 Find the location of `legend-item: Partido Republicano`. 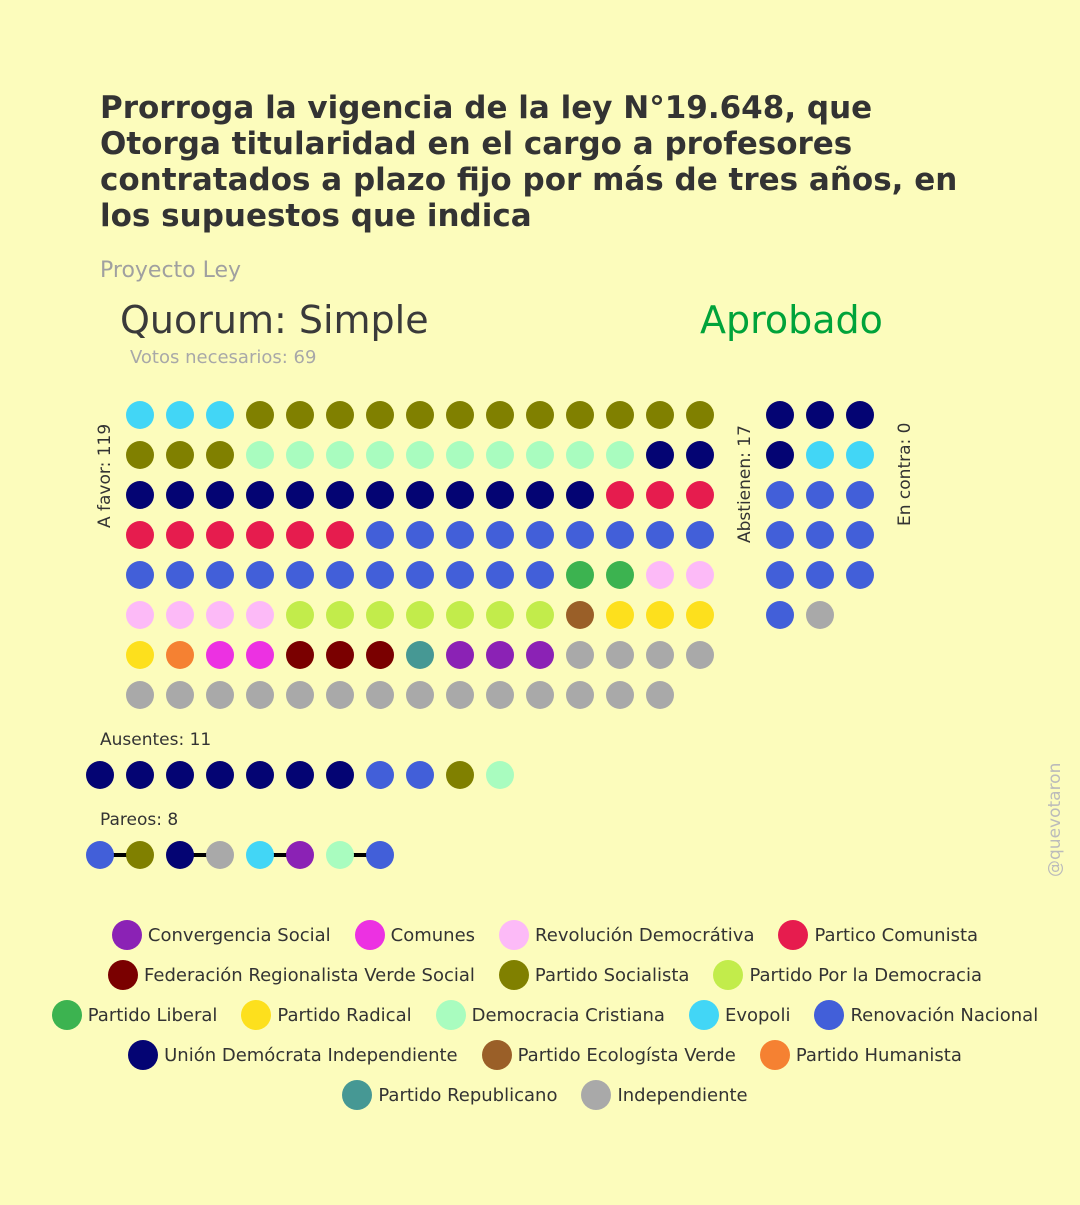

legend-item: Partido Republicano is located at coordinates (449, 1095).